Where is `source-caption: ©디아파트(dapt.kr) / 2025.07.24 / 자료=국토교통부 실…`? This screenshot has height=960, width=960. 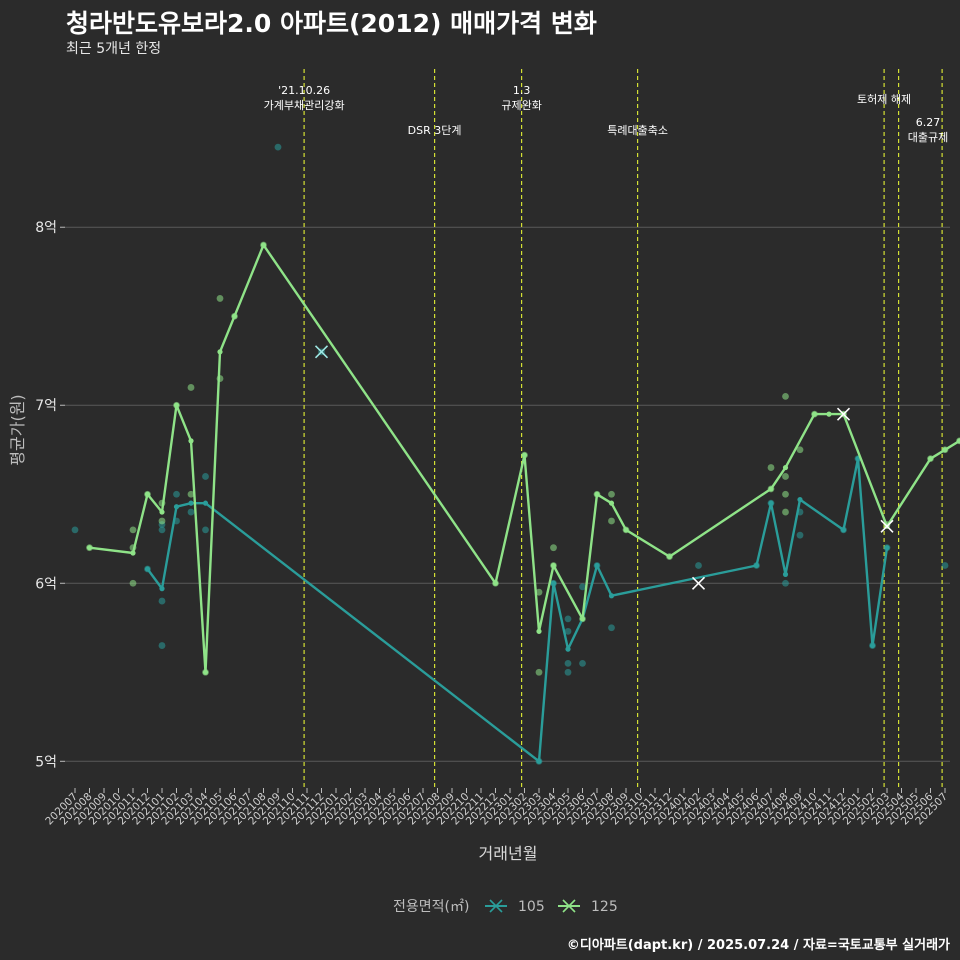 source-caption: ©디아파트(dapt.kr) / 2025.07.24 / 자료=국토교통부 실… is located at coordinates (758, 945).